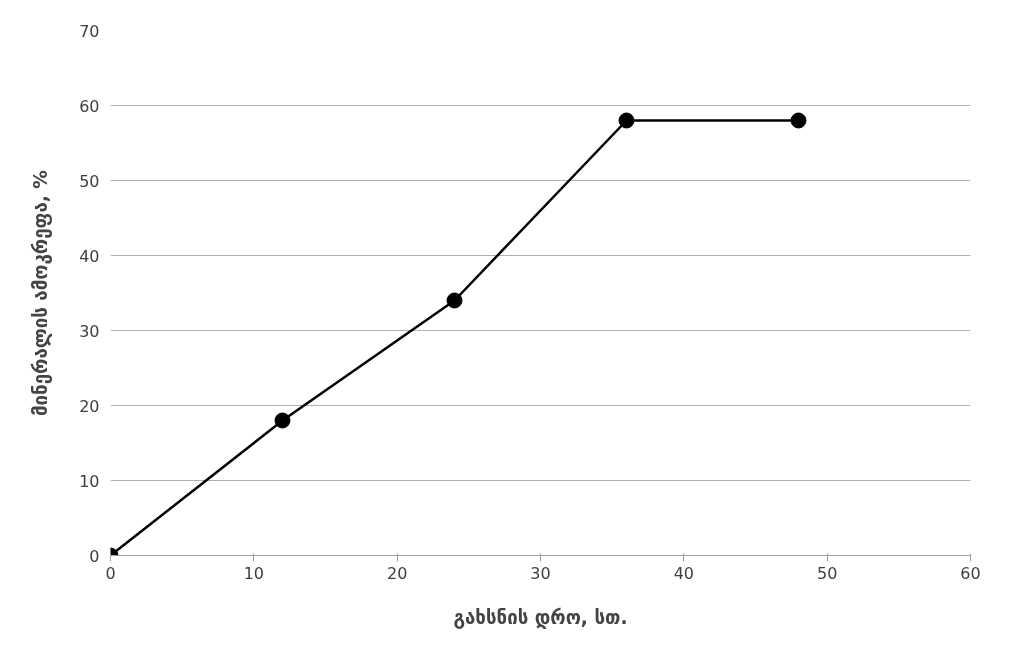 The width and height of the screenshot is (1019, 664). Describe the element at coordinates (89, 256) in the screenshot. I see `y-tick-label: 40` at that location.